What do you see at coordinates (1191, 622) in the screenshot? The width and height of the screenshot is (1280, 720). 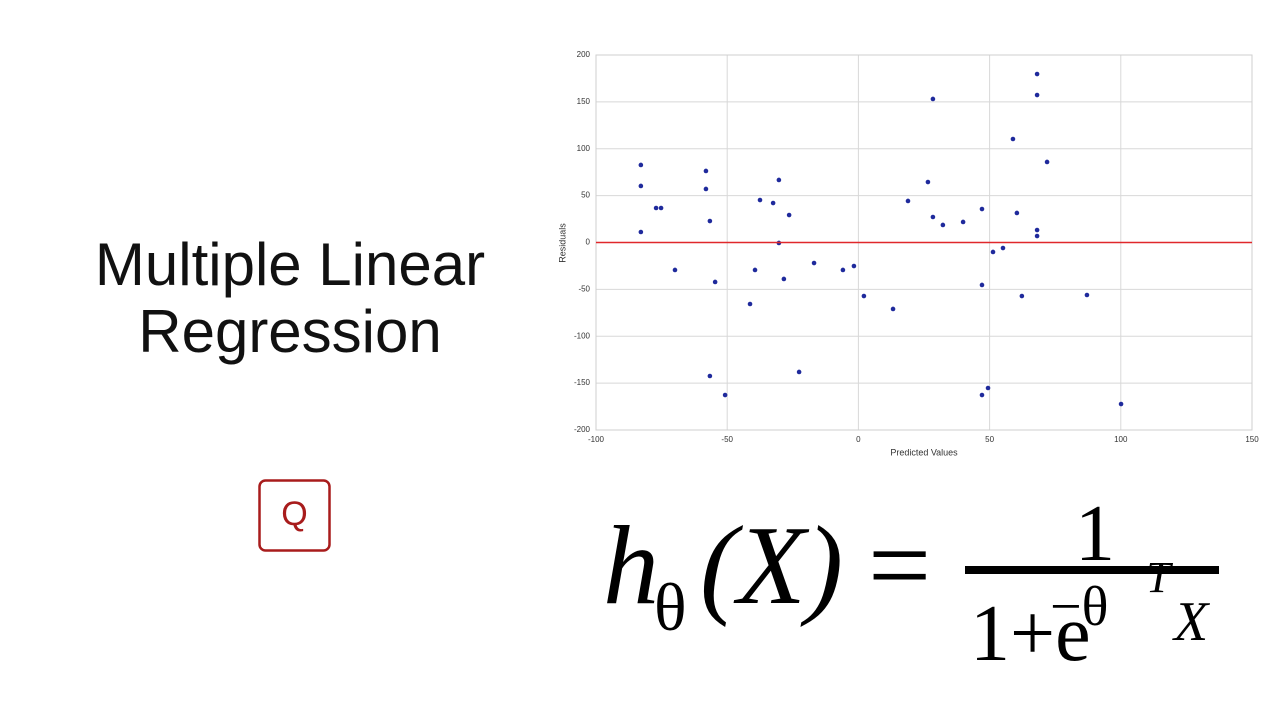 I see `exponent-x: X` at bounding box center [1191, 622].